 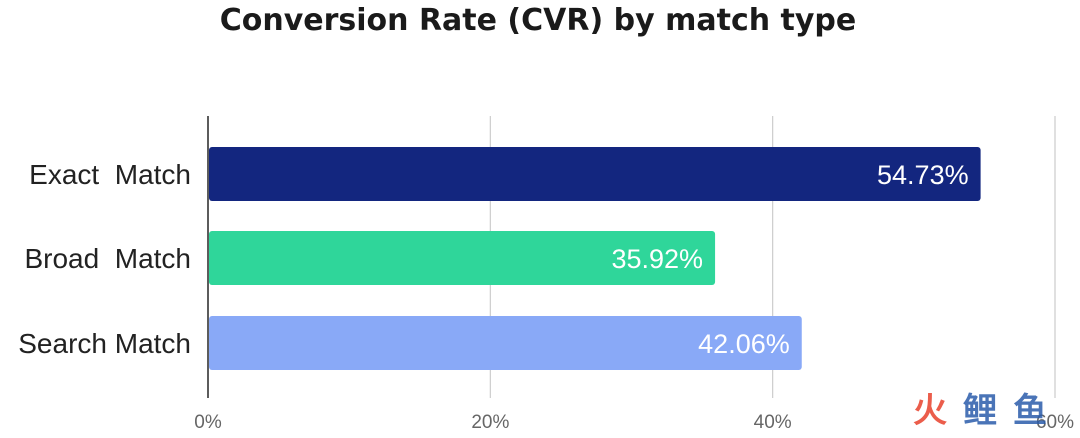 I want to click on x-tick-label: 20%, so click(x=490, y=422).